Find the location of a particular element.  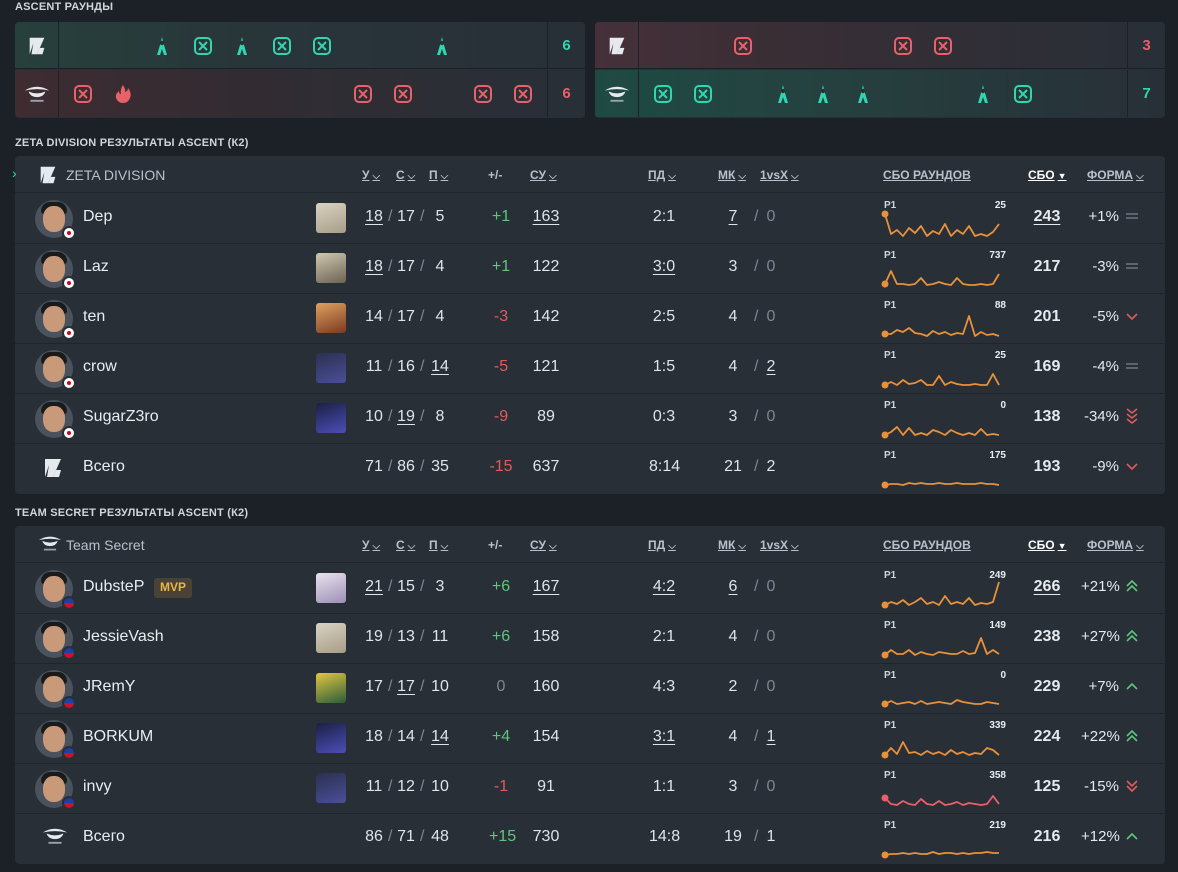

player-row: JRemY 17/17/10 0 160 4:3 2/0 Р1 0 229 +7% is located at coordinates (590, 689).